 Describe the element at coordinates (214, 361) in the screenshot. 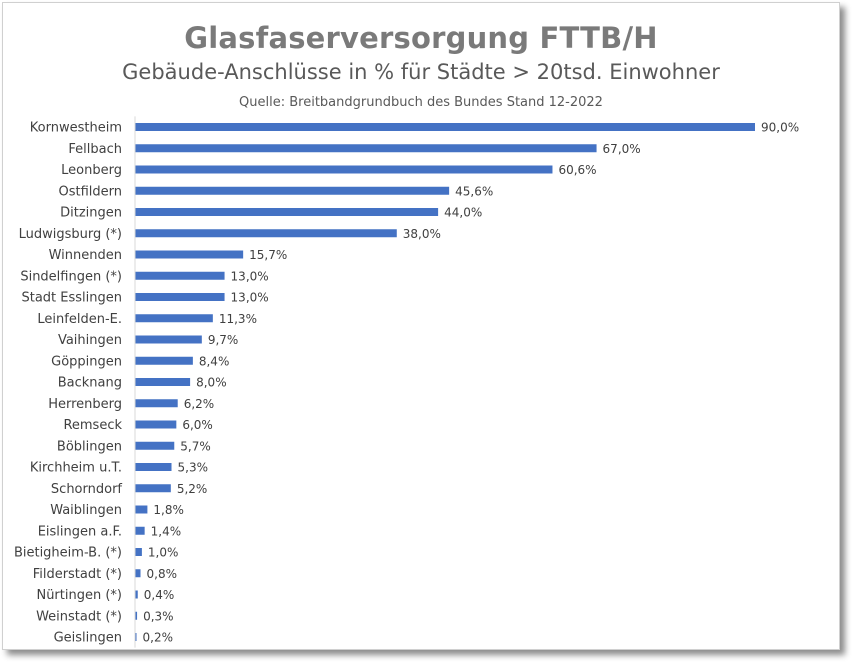

I see `value-label: 8,4%` at that location.